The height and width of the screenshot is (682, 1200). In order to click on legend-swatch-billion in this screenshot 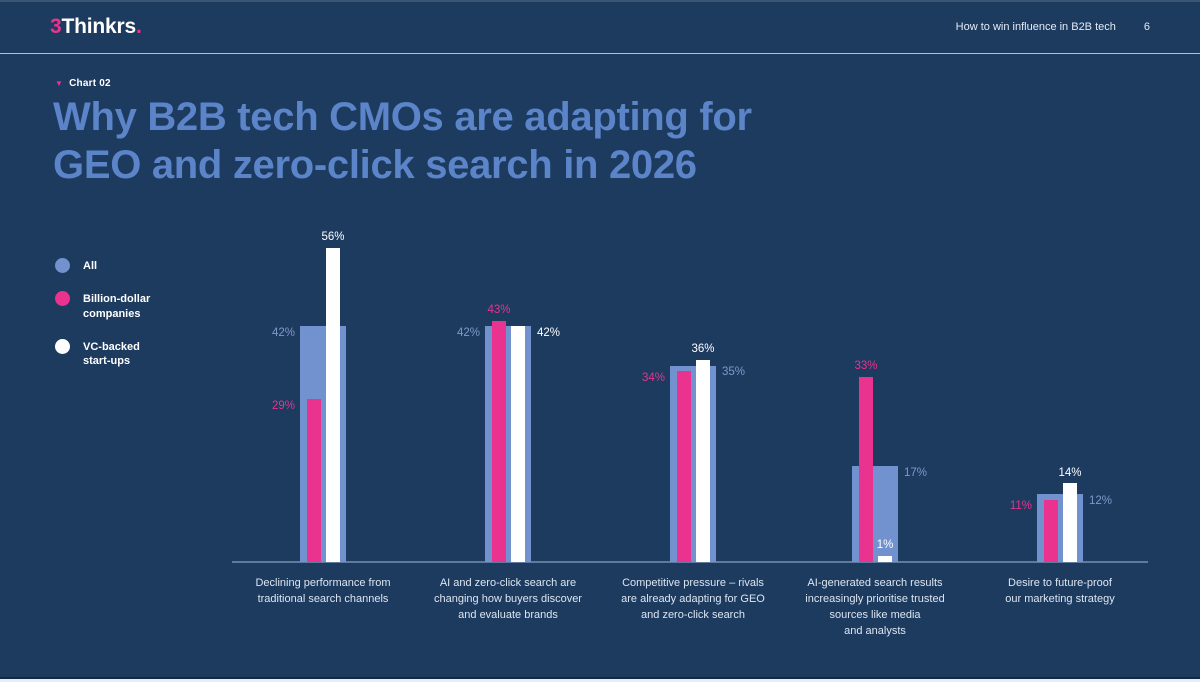, I will do `click(62, 298)`.